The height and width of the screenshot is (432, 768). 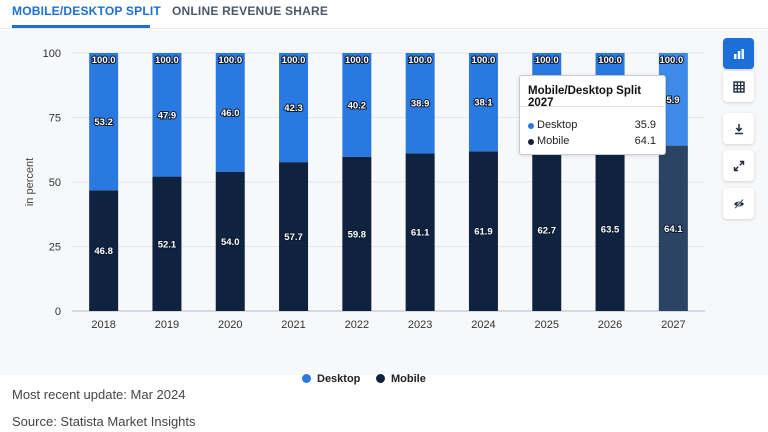 I want to click on bar-mobile-2021, so click(x=294, y=236).